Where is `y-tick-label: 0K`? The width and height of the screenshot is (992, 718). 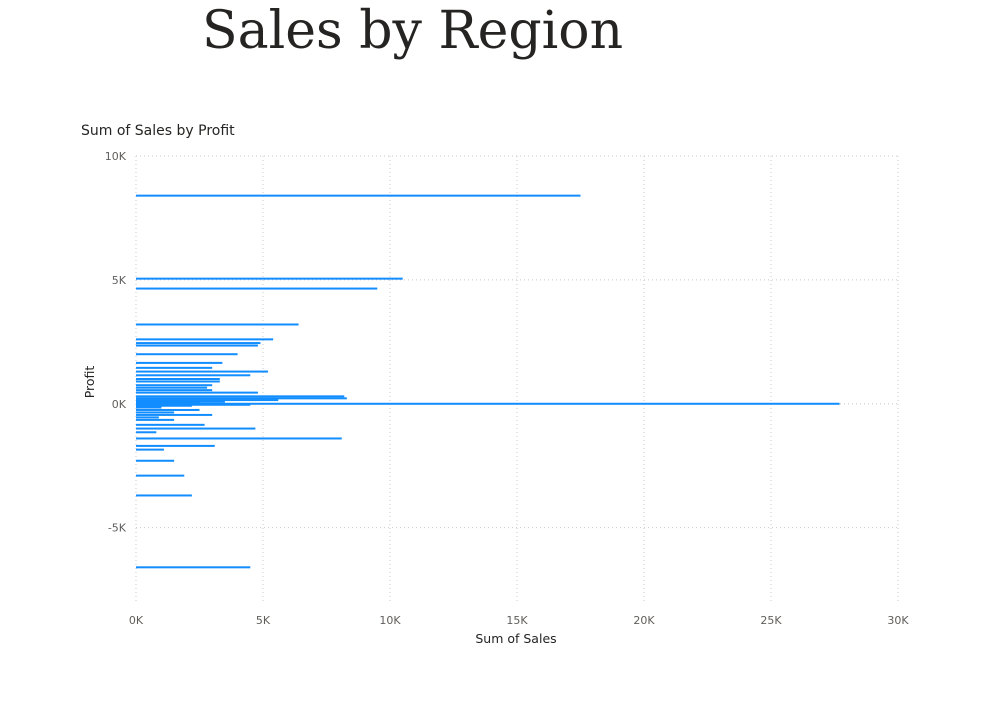
y-tick-label: 0K is located at coordinates (119, 404).